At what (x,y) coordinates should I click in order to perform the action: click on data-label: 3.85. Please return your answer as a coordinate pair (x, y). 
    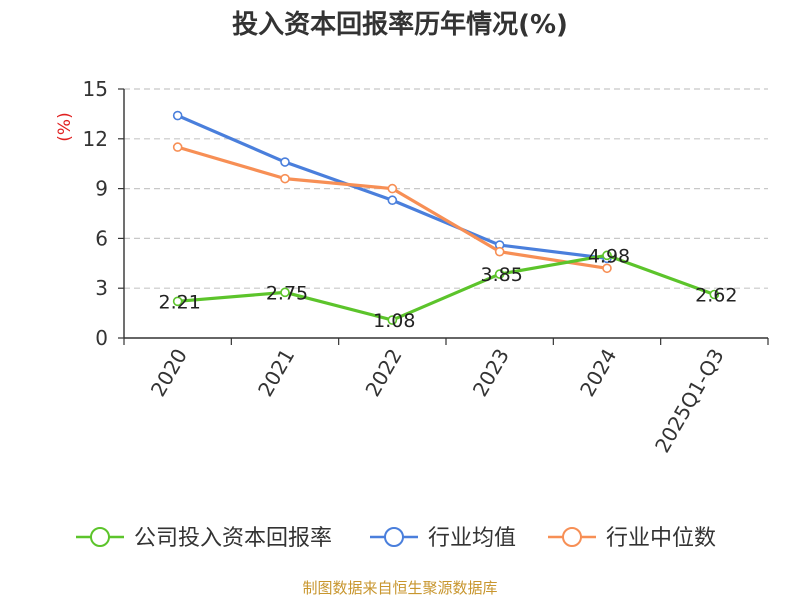
    Looking at the image, I should click on (502, 275).